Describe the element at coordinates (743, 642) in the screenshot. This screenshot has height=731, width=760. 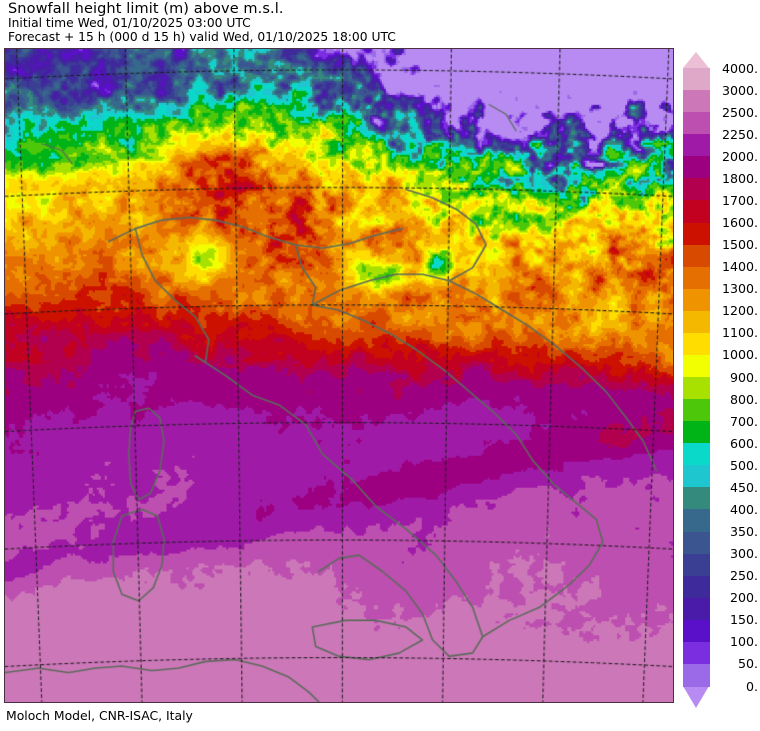
I see `colorbar-tick-label: 100.` at that location.